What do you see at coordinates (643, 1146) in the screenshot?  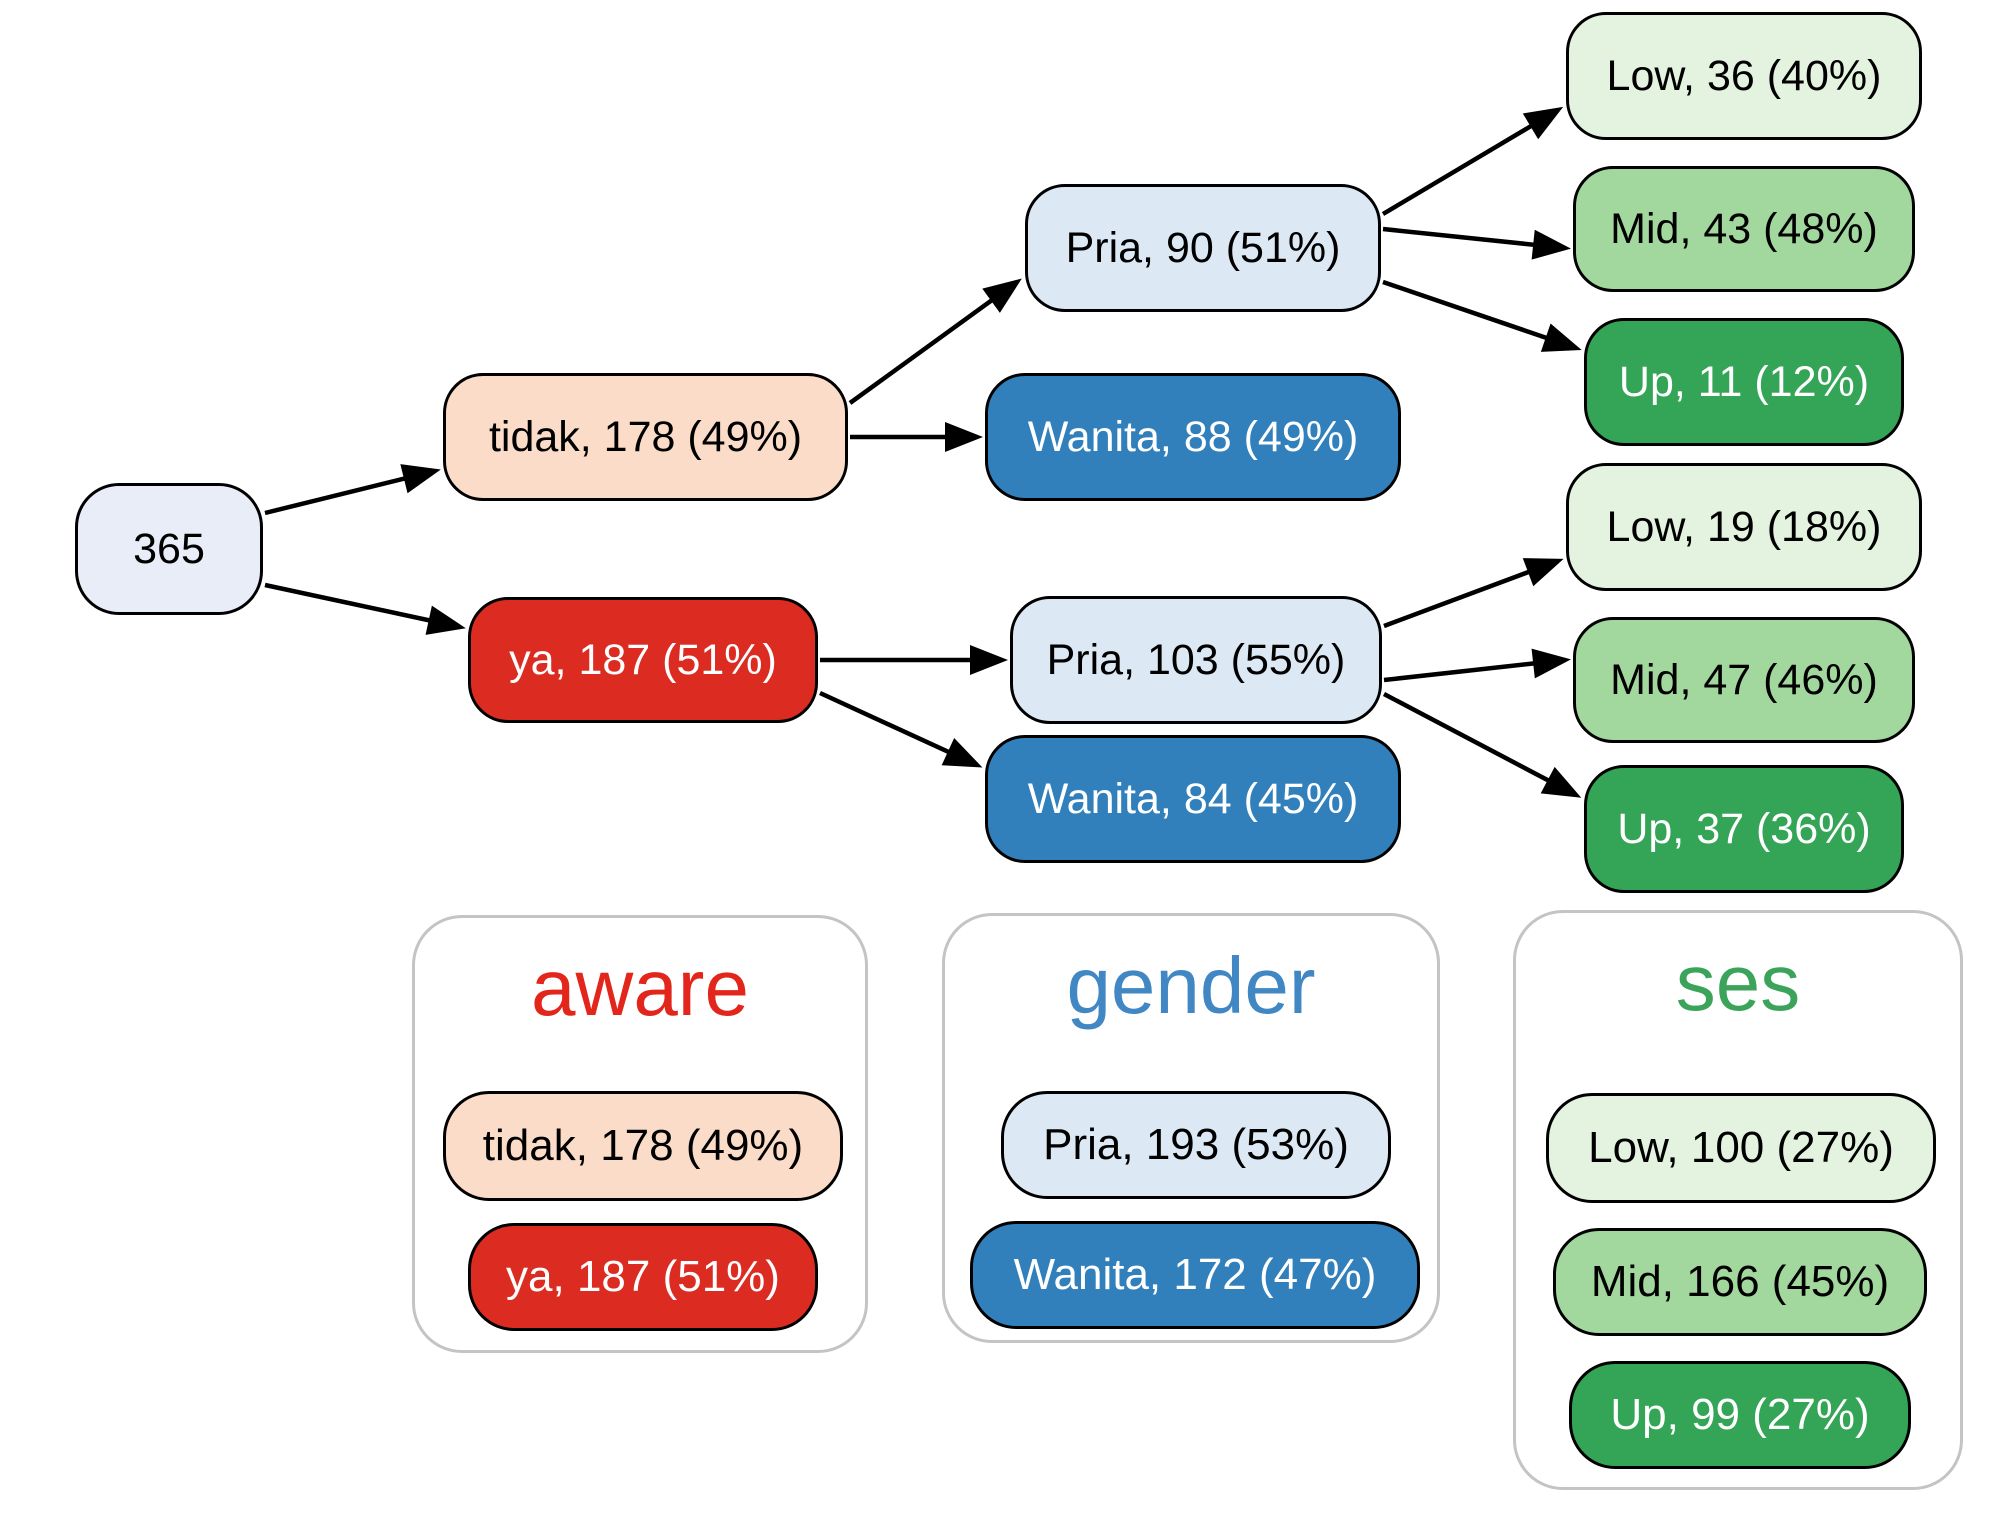 I see `legend-aware-item-tidak: tidak, 178 (49%)` at bounding box center [643, 1146].